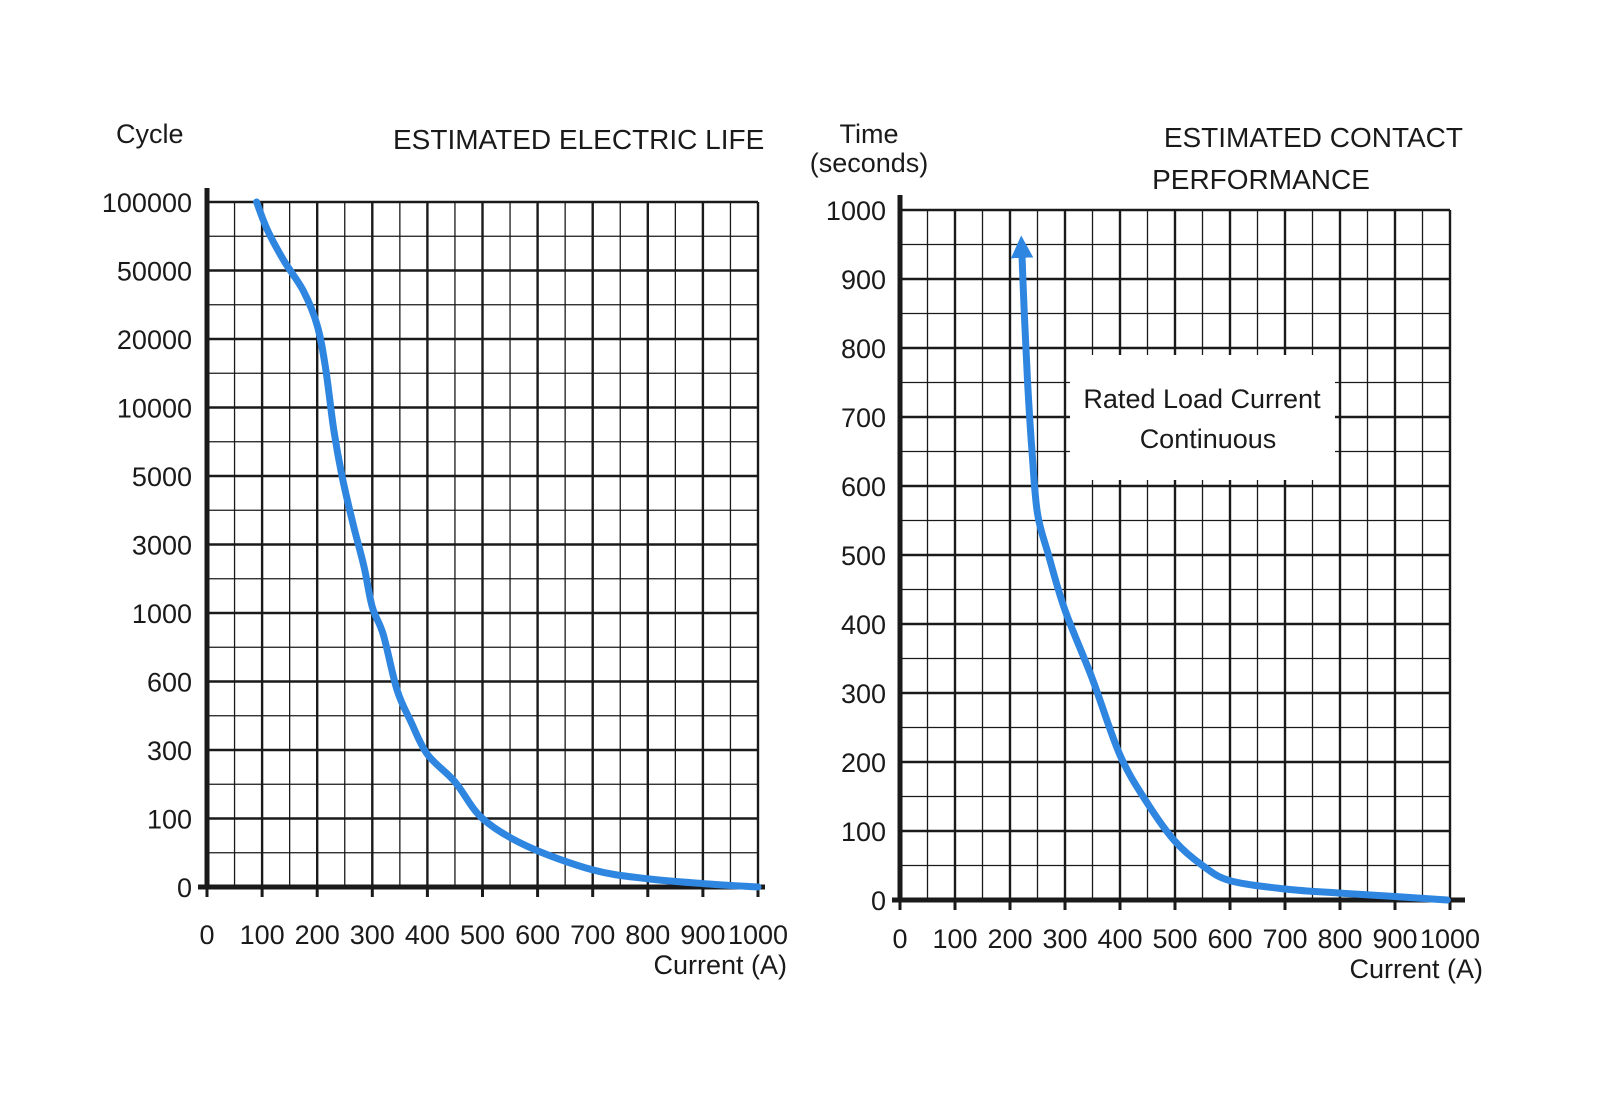  Describe the element at coordinates (863, 280) in the screenshot. I see `y-tick-label: 900` at that location.